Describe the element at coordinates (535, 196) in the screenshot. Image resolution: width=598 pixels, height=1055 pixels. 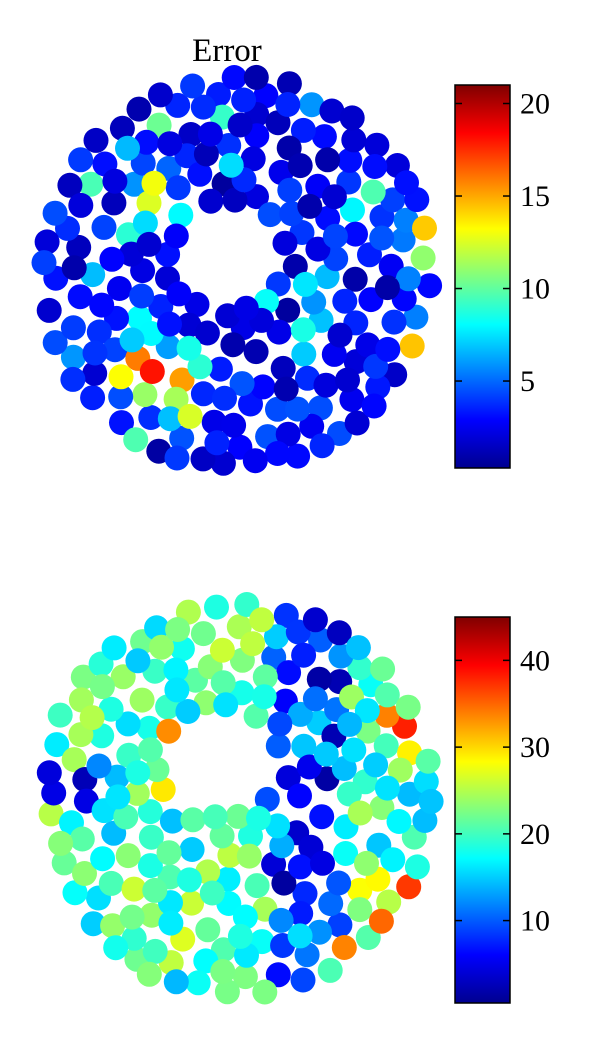
I see `colorbar-tick-label: 15` at that location.